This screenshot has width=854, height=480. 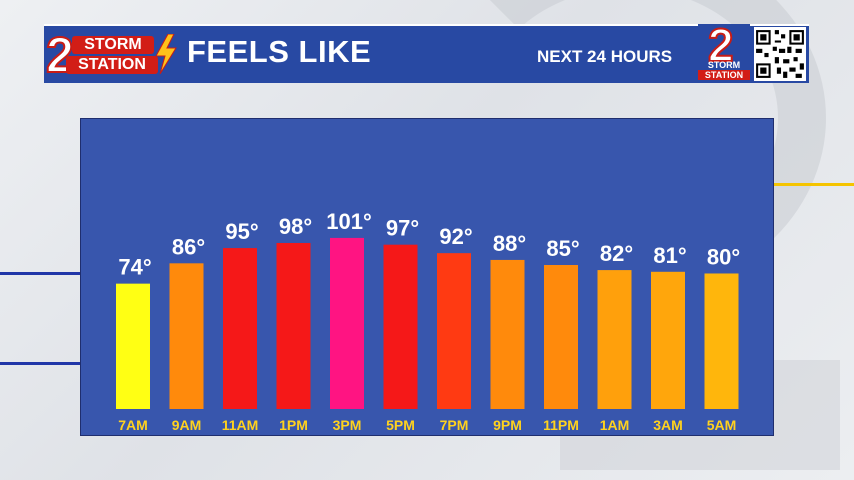 What do you see at coordinates (347, 425) in the screenshot?
I see `x-tick-label-3pm: 3PM` at bounding box center [347, 425].